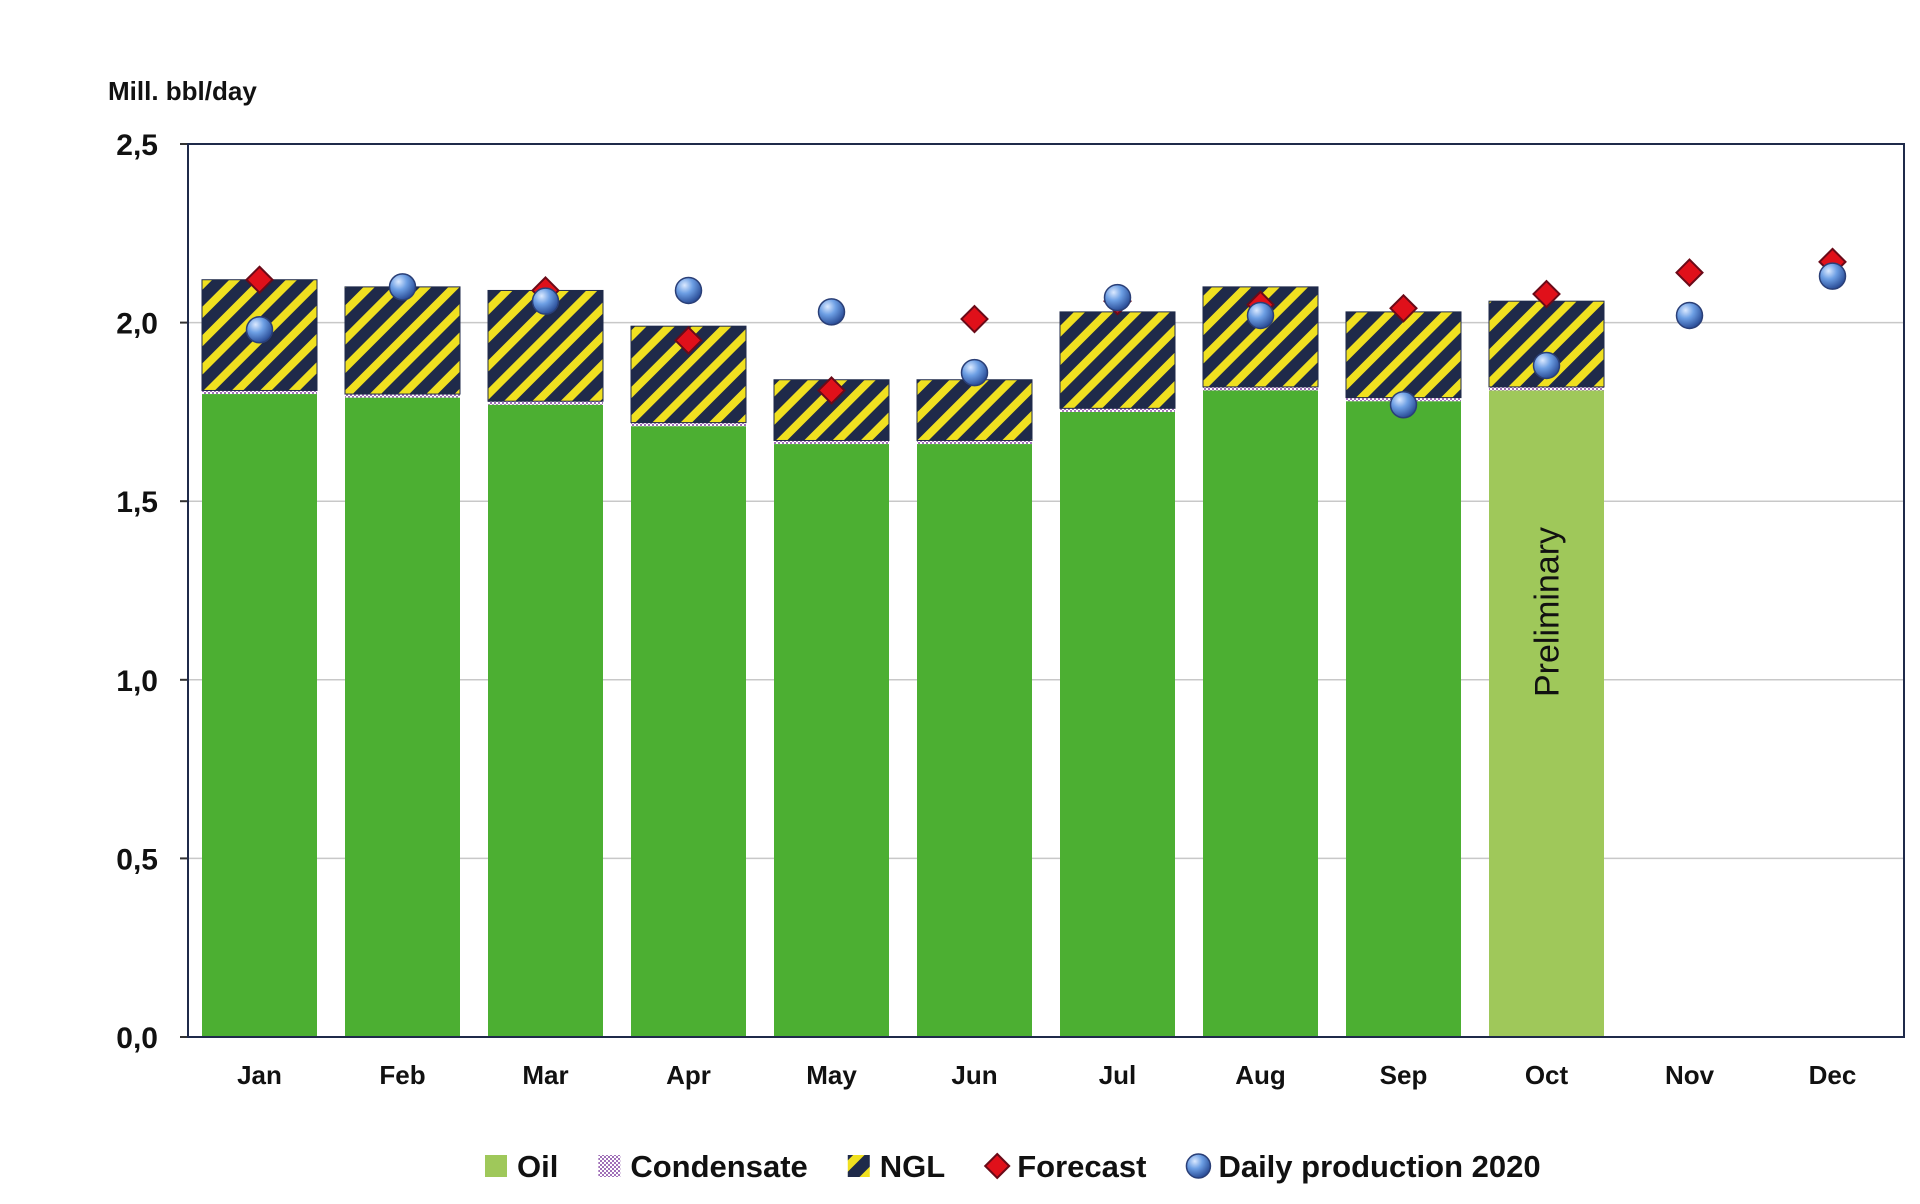  Describe the element at coordinates (259, 280) in the screenshot. I see `forecast-marker-jan` at that location.